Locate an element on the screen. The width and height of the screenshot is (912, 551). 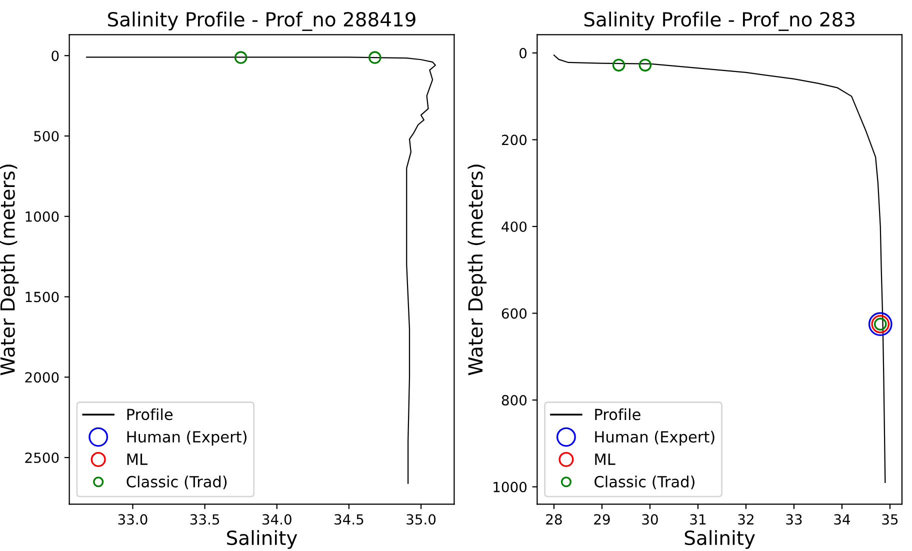
chart-title: Salinity Profile - Prof_no 283 is located at coordinates (719, 21).